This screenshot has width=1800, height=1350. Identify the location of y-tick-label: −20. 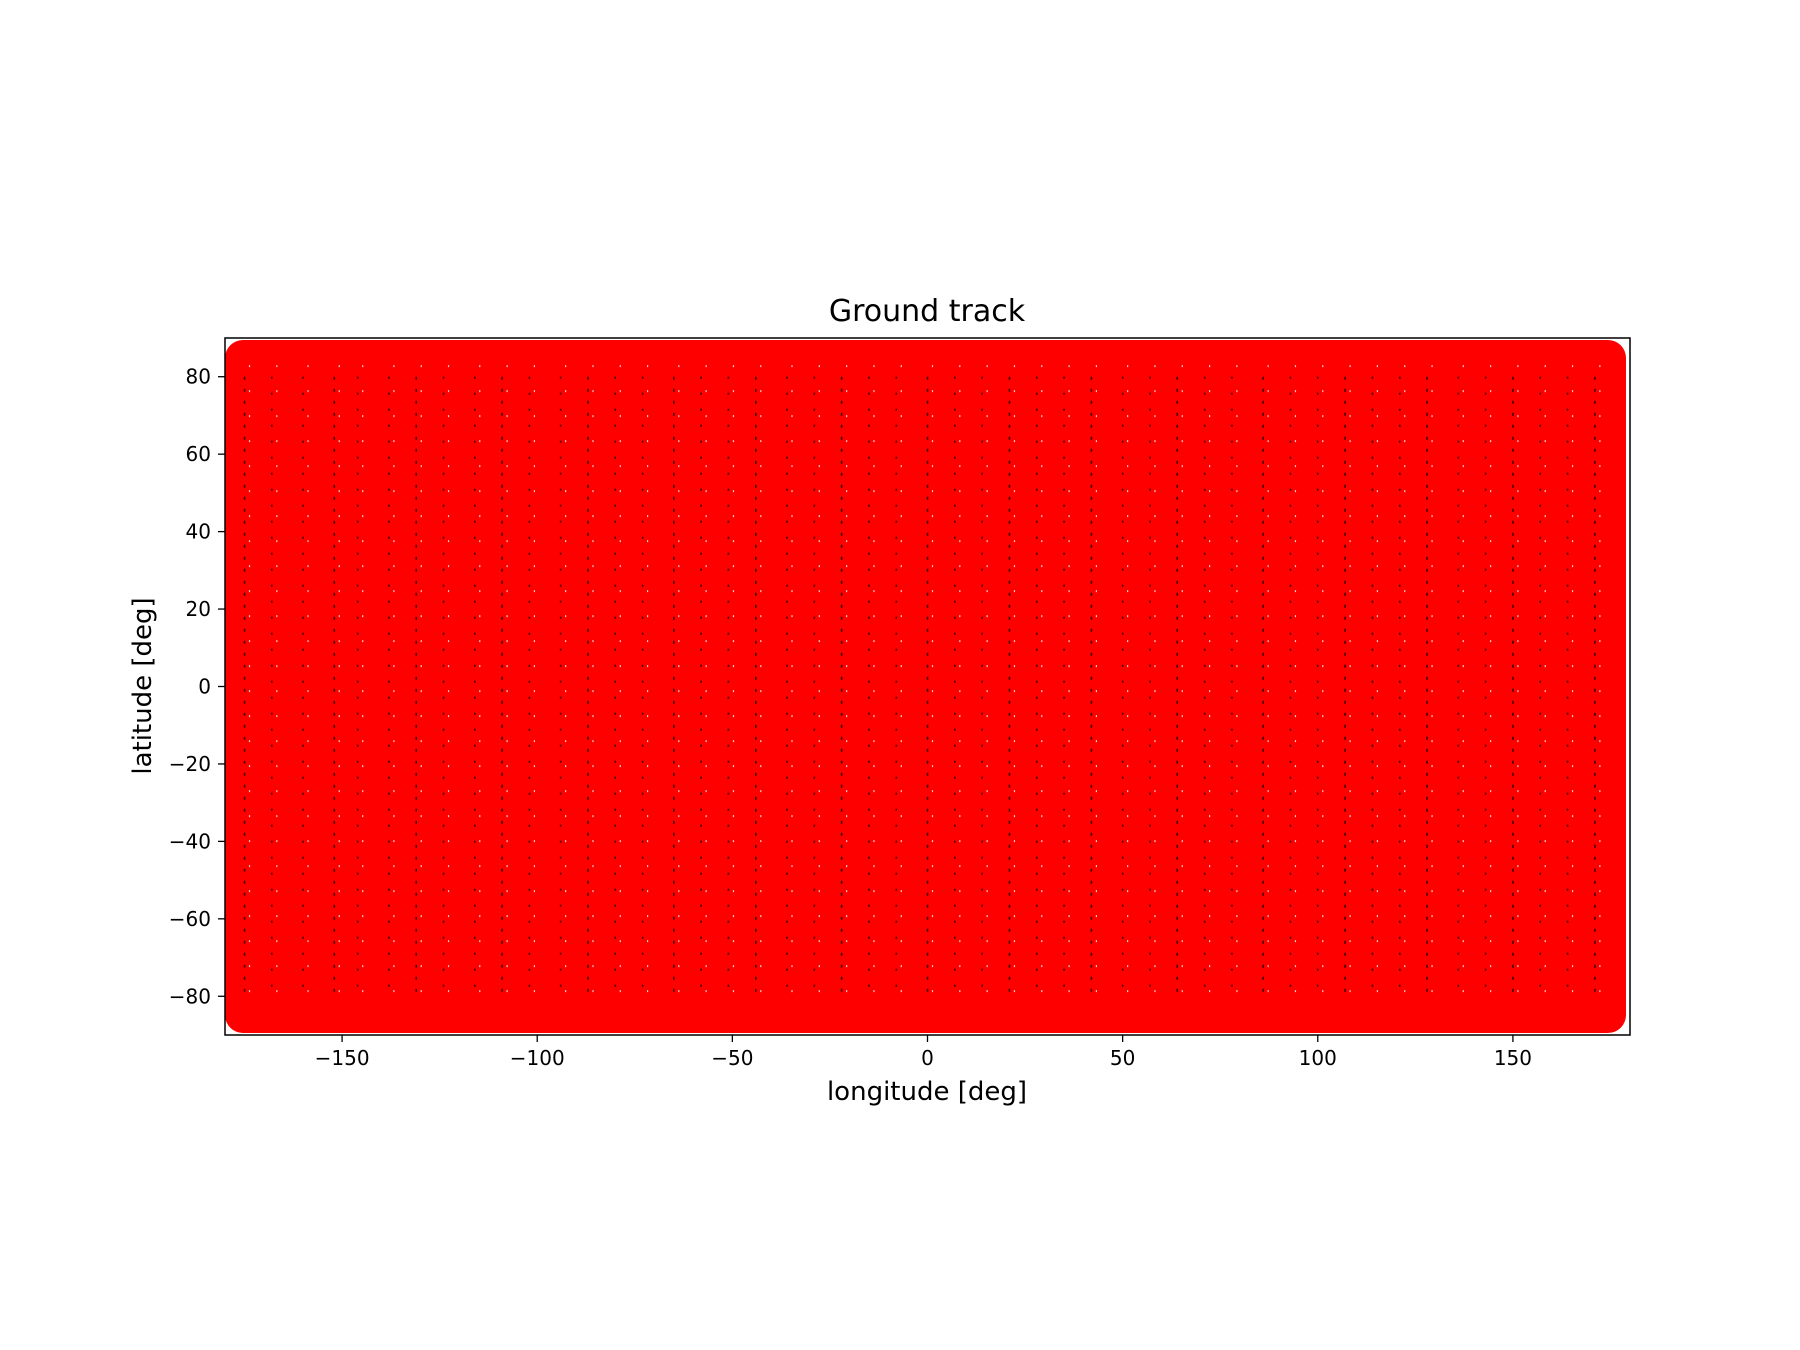
(190, 764).